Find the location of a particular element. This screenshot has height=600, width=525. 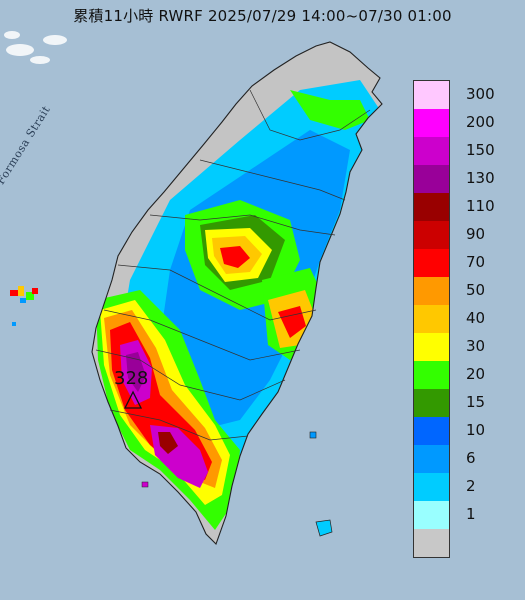

legend-colorbar is located at coordinates (431, 319).